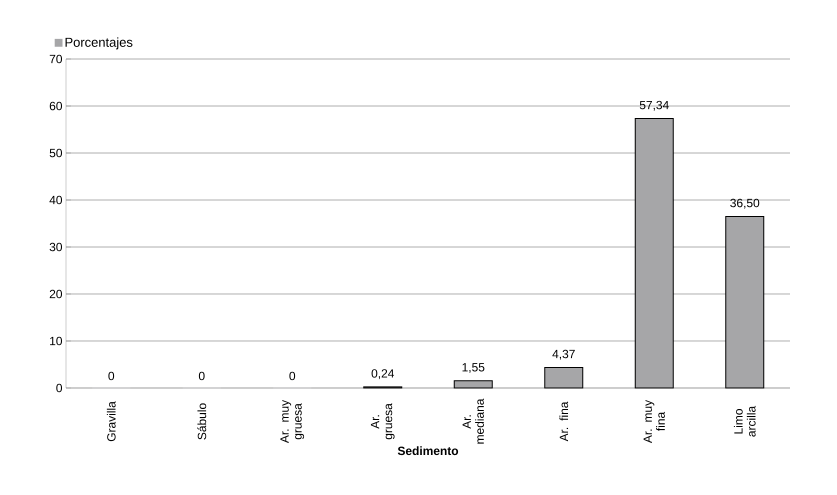 The height and width of the screenshot is (495, 837). I want to click on y-tick-label: 0, so click(59, 388).